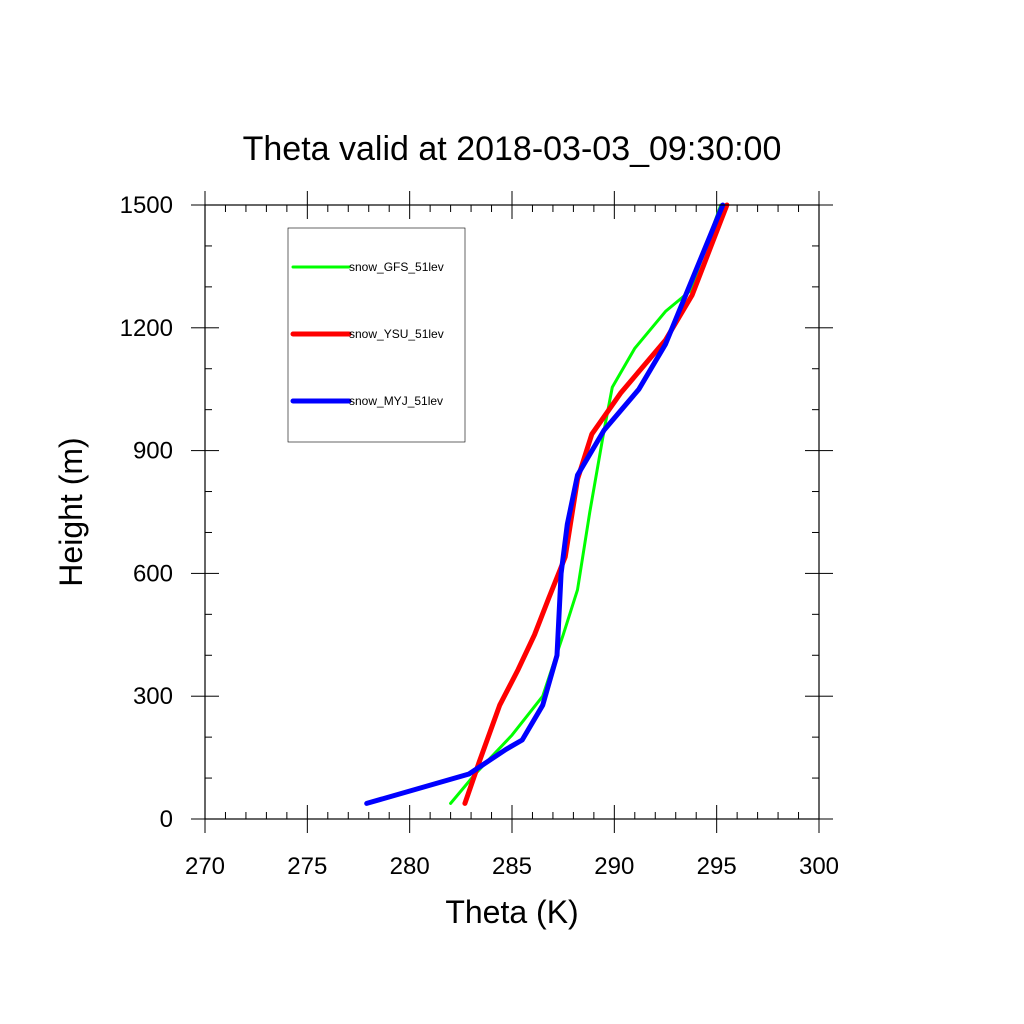 This screenshot has height=1024, width=1024. What do you see at coordinates (307, 866) in the screenshot?
I see `x-tick-label: 275` at bounding box center [307, 866].